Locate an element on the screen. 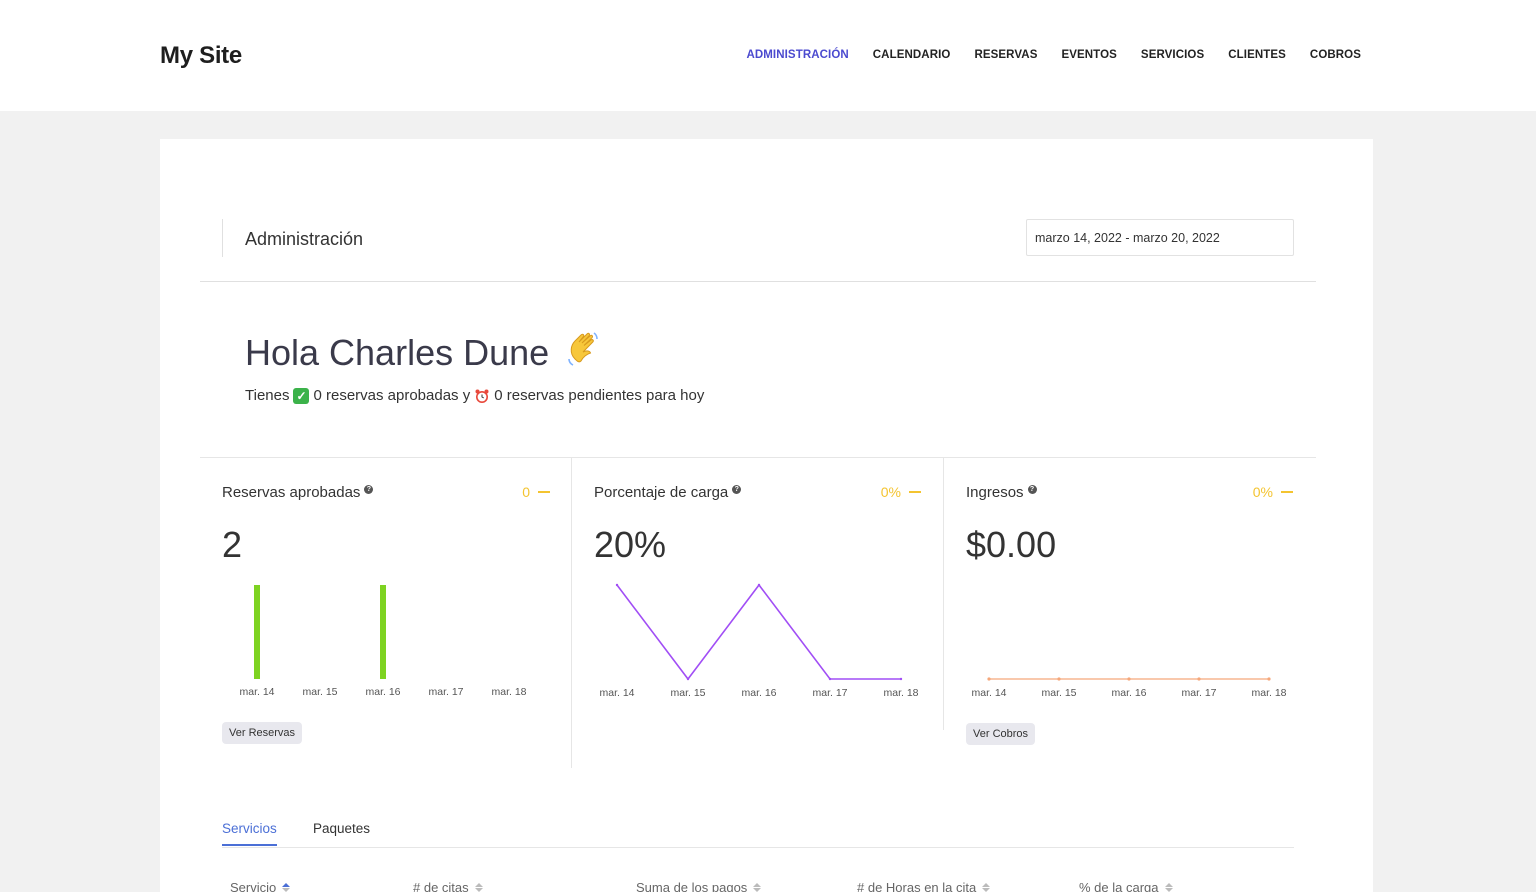 This screenshot has width=1536, height=892. nav-reservas: RESERVAS is located at coordinates (1006, 55).